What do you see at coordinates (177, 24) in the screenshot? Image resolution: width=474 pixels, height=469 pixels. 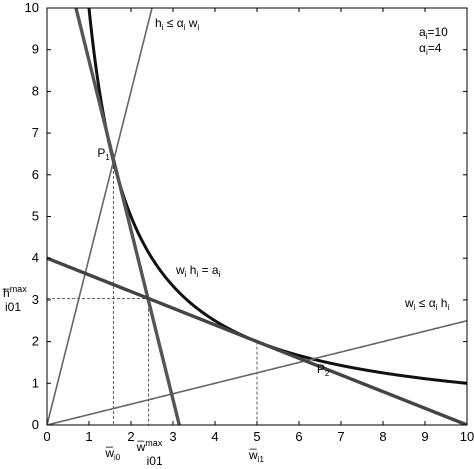 I see `upper-constraint-label: hi ≤ αi wi` at bounding box center [177, 24].